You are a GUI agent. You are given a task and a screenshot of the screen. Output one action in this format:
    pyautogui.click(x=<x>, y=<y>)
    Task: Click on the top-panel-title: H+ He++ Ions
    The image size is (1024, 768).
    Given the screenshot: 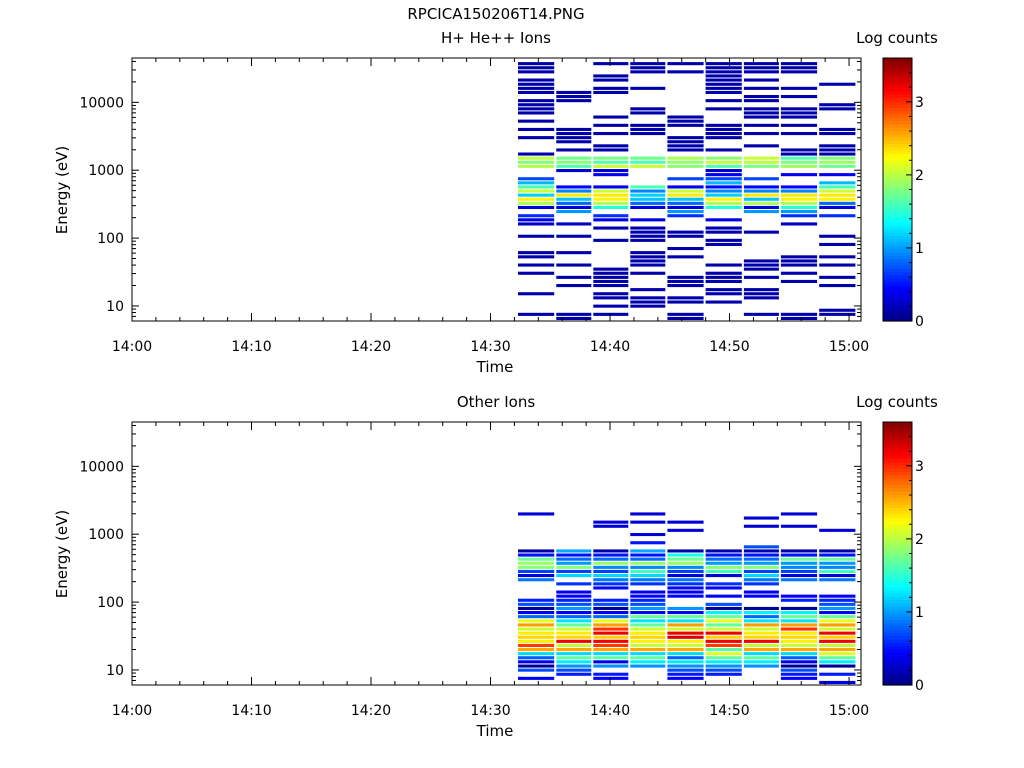 What is the action you would take?
    pyautogui.click(x=496, y=38)
    